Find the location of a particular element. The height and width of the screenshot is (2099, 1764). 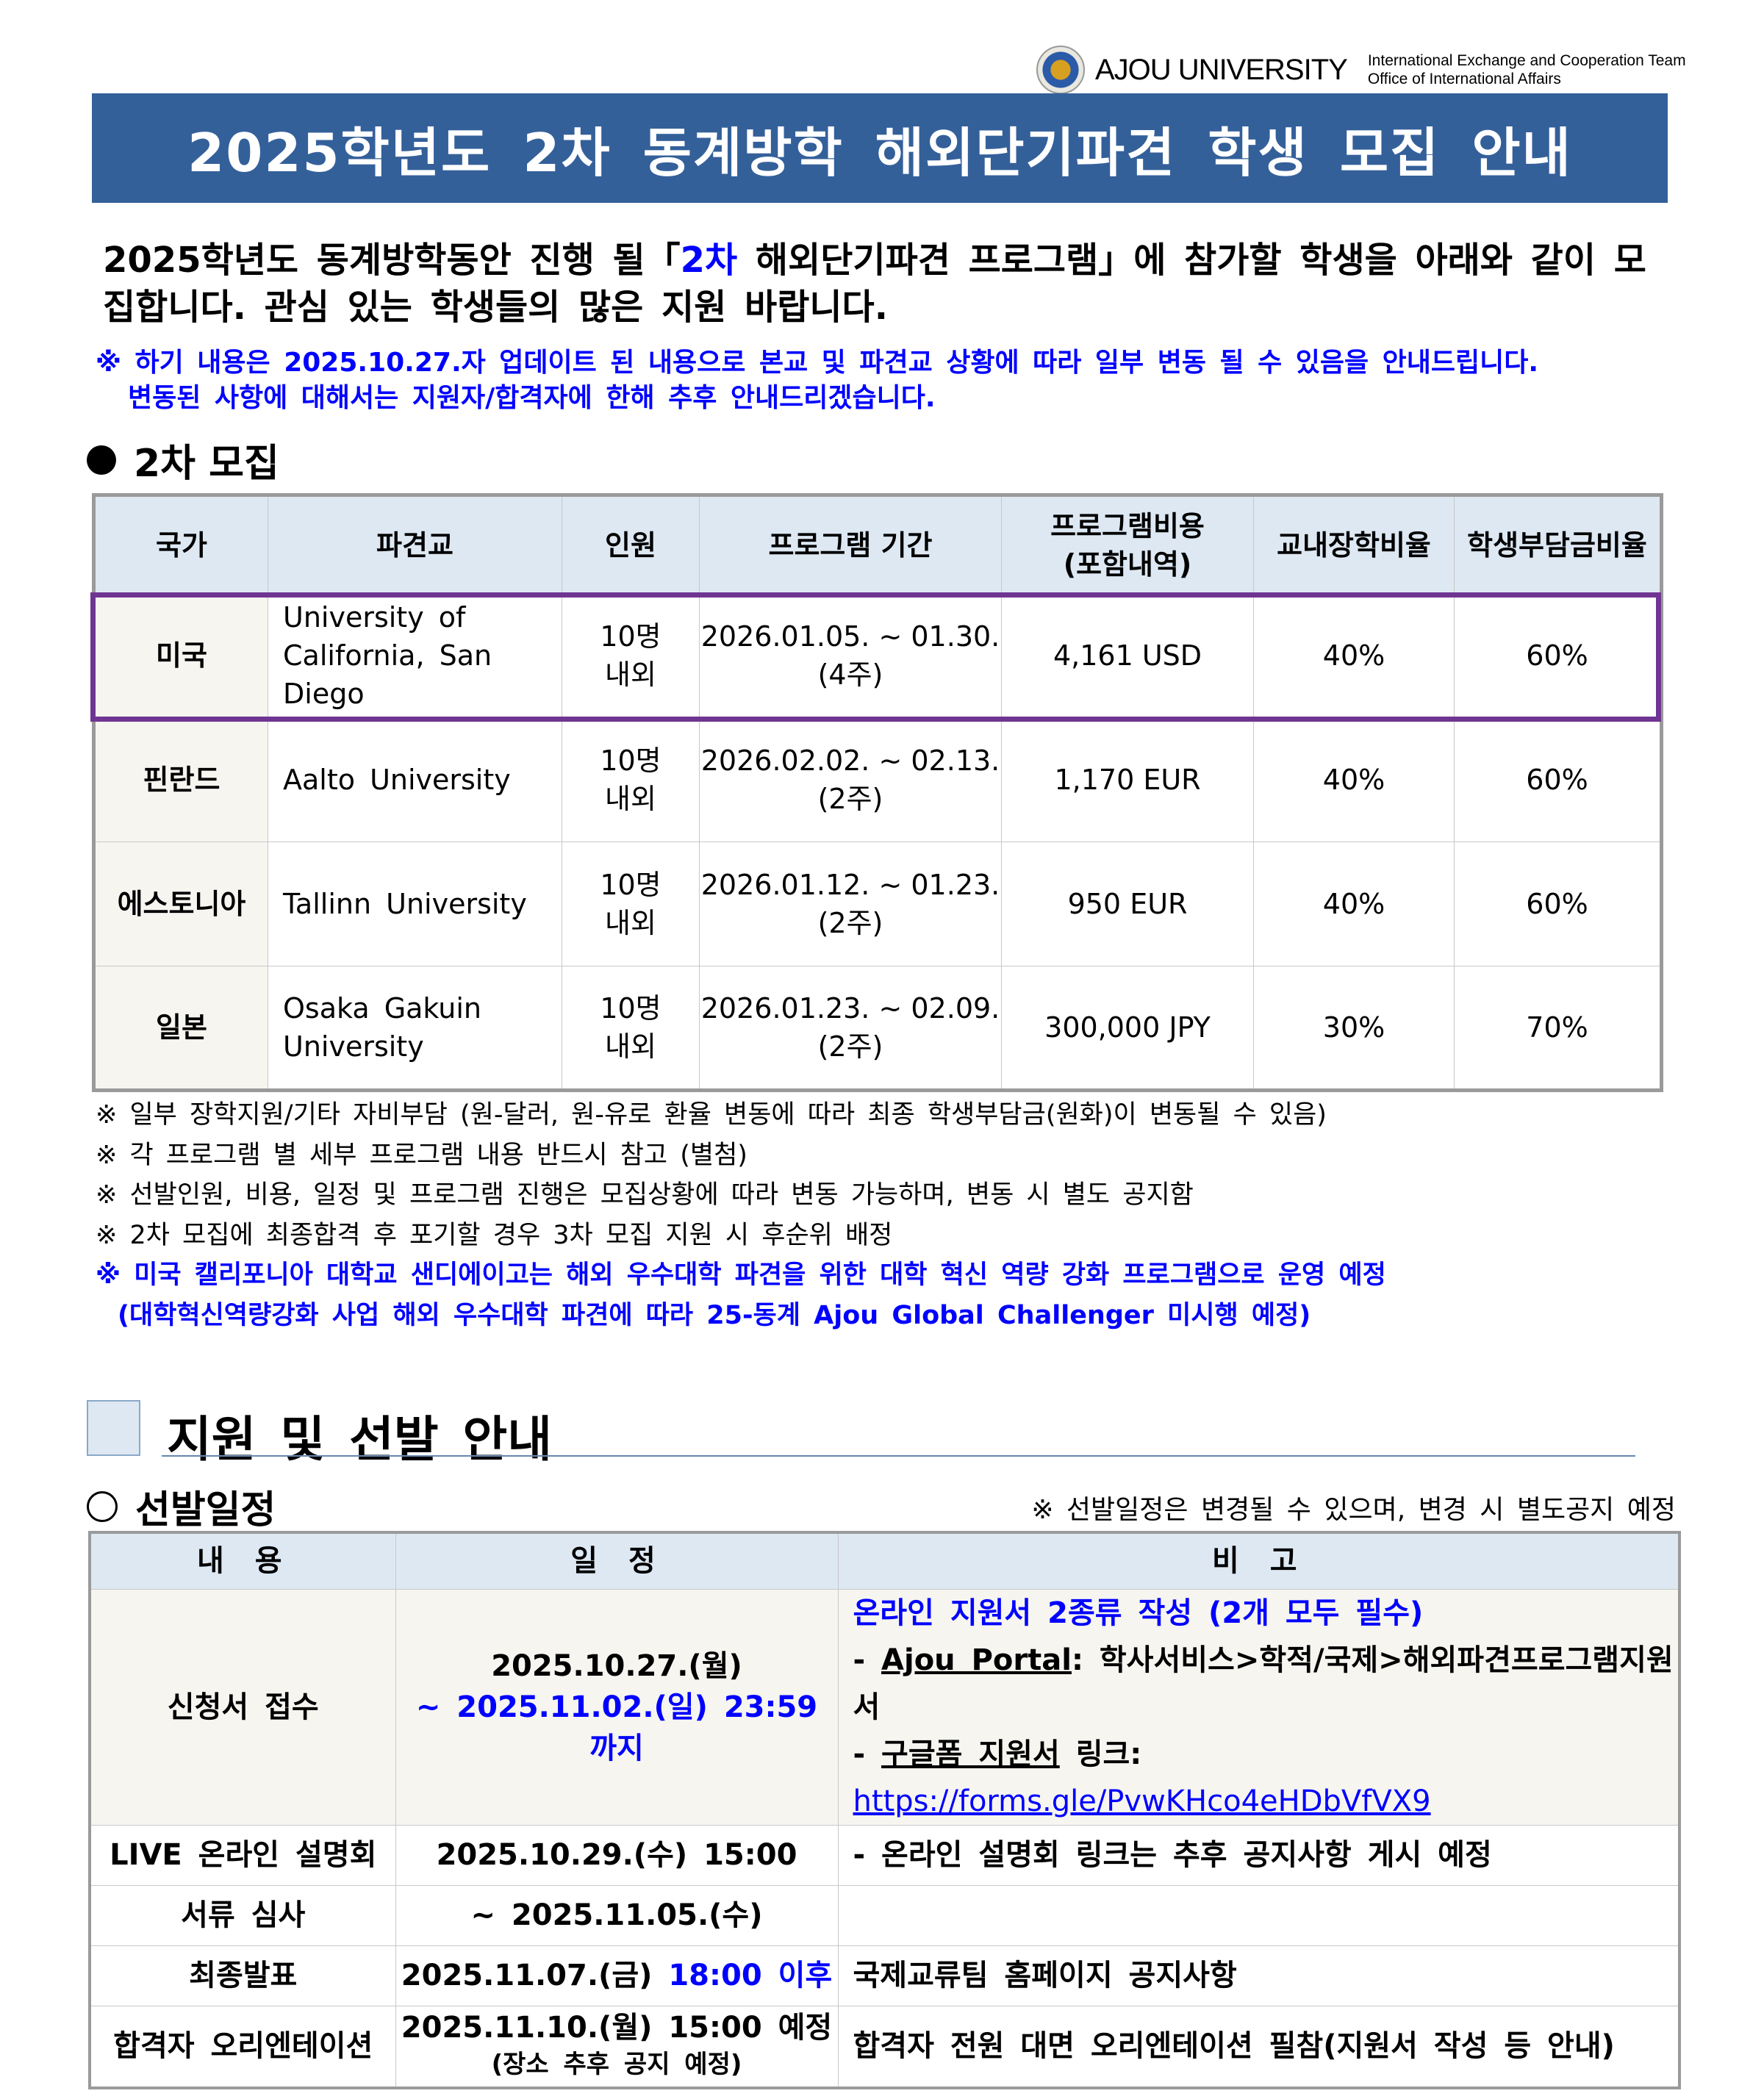

portal-line: - Ajou Portal: 학사서비스>학적/국제>해외파견프로그램지원서 is located at coordinates (1263, 1683).